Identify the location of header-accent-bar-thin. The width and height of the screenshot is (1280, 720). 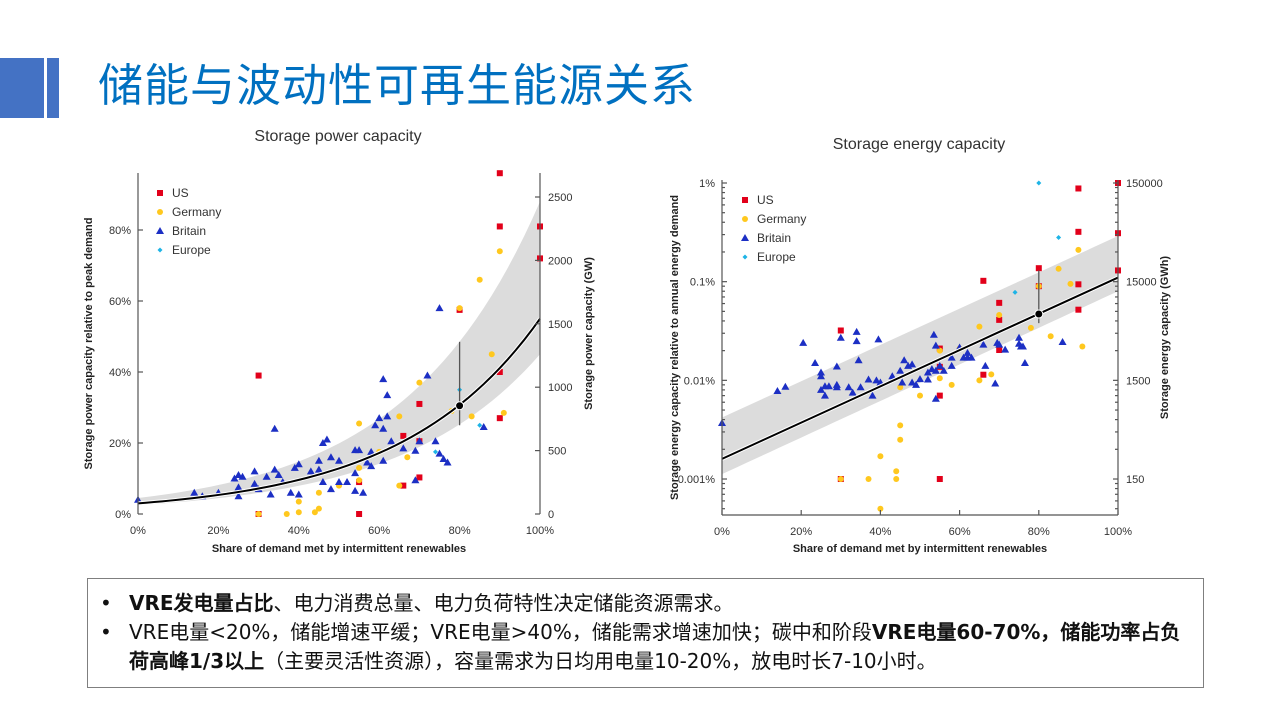
(53, 88).